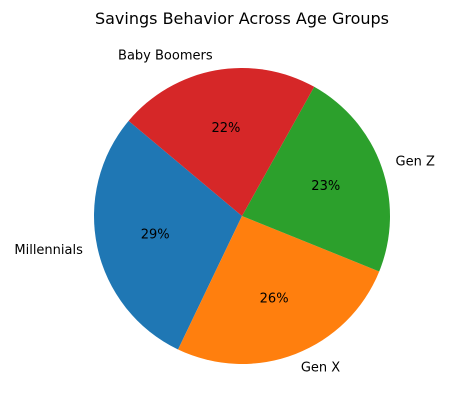 This screenshot has height=411, width=449. What do you see at coordinates (415, 161) in the screenshot?
I see `slice-label-gen-z: Gen Z` at bounding box center [415, 161].